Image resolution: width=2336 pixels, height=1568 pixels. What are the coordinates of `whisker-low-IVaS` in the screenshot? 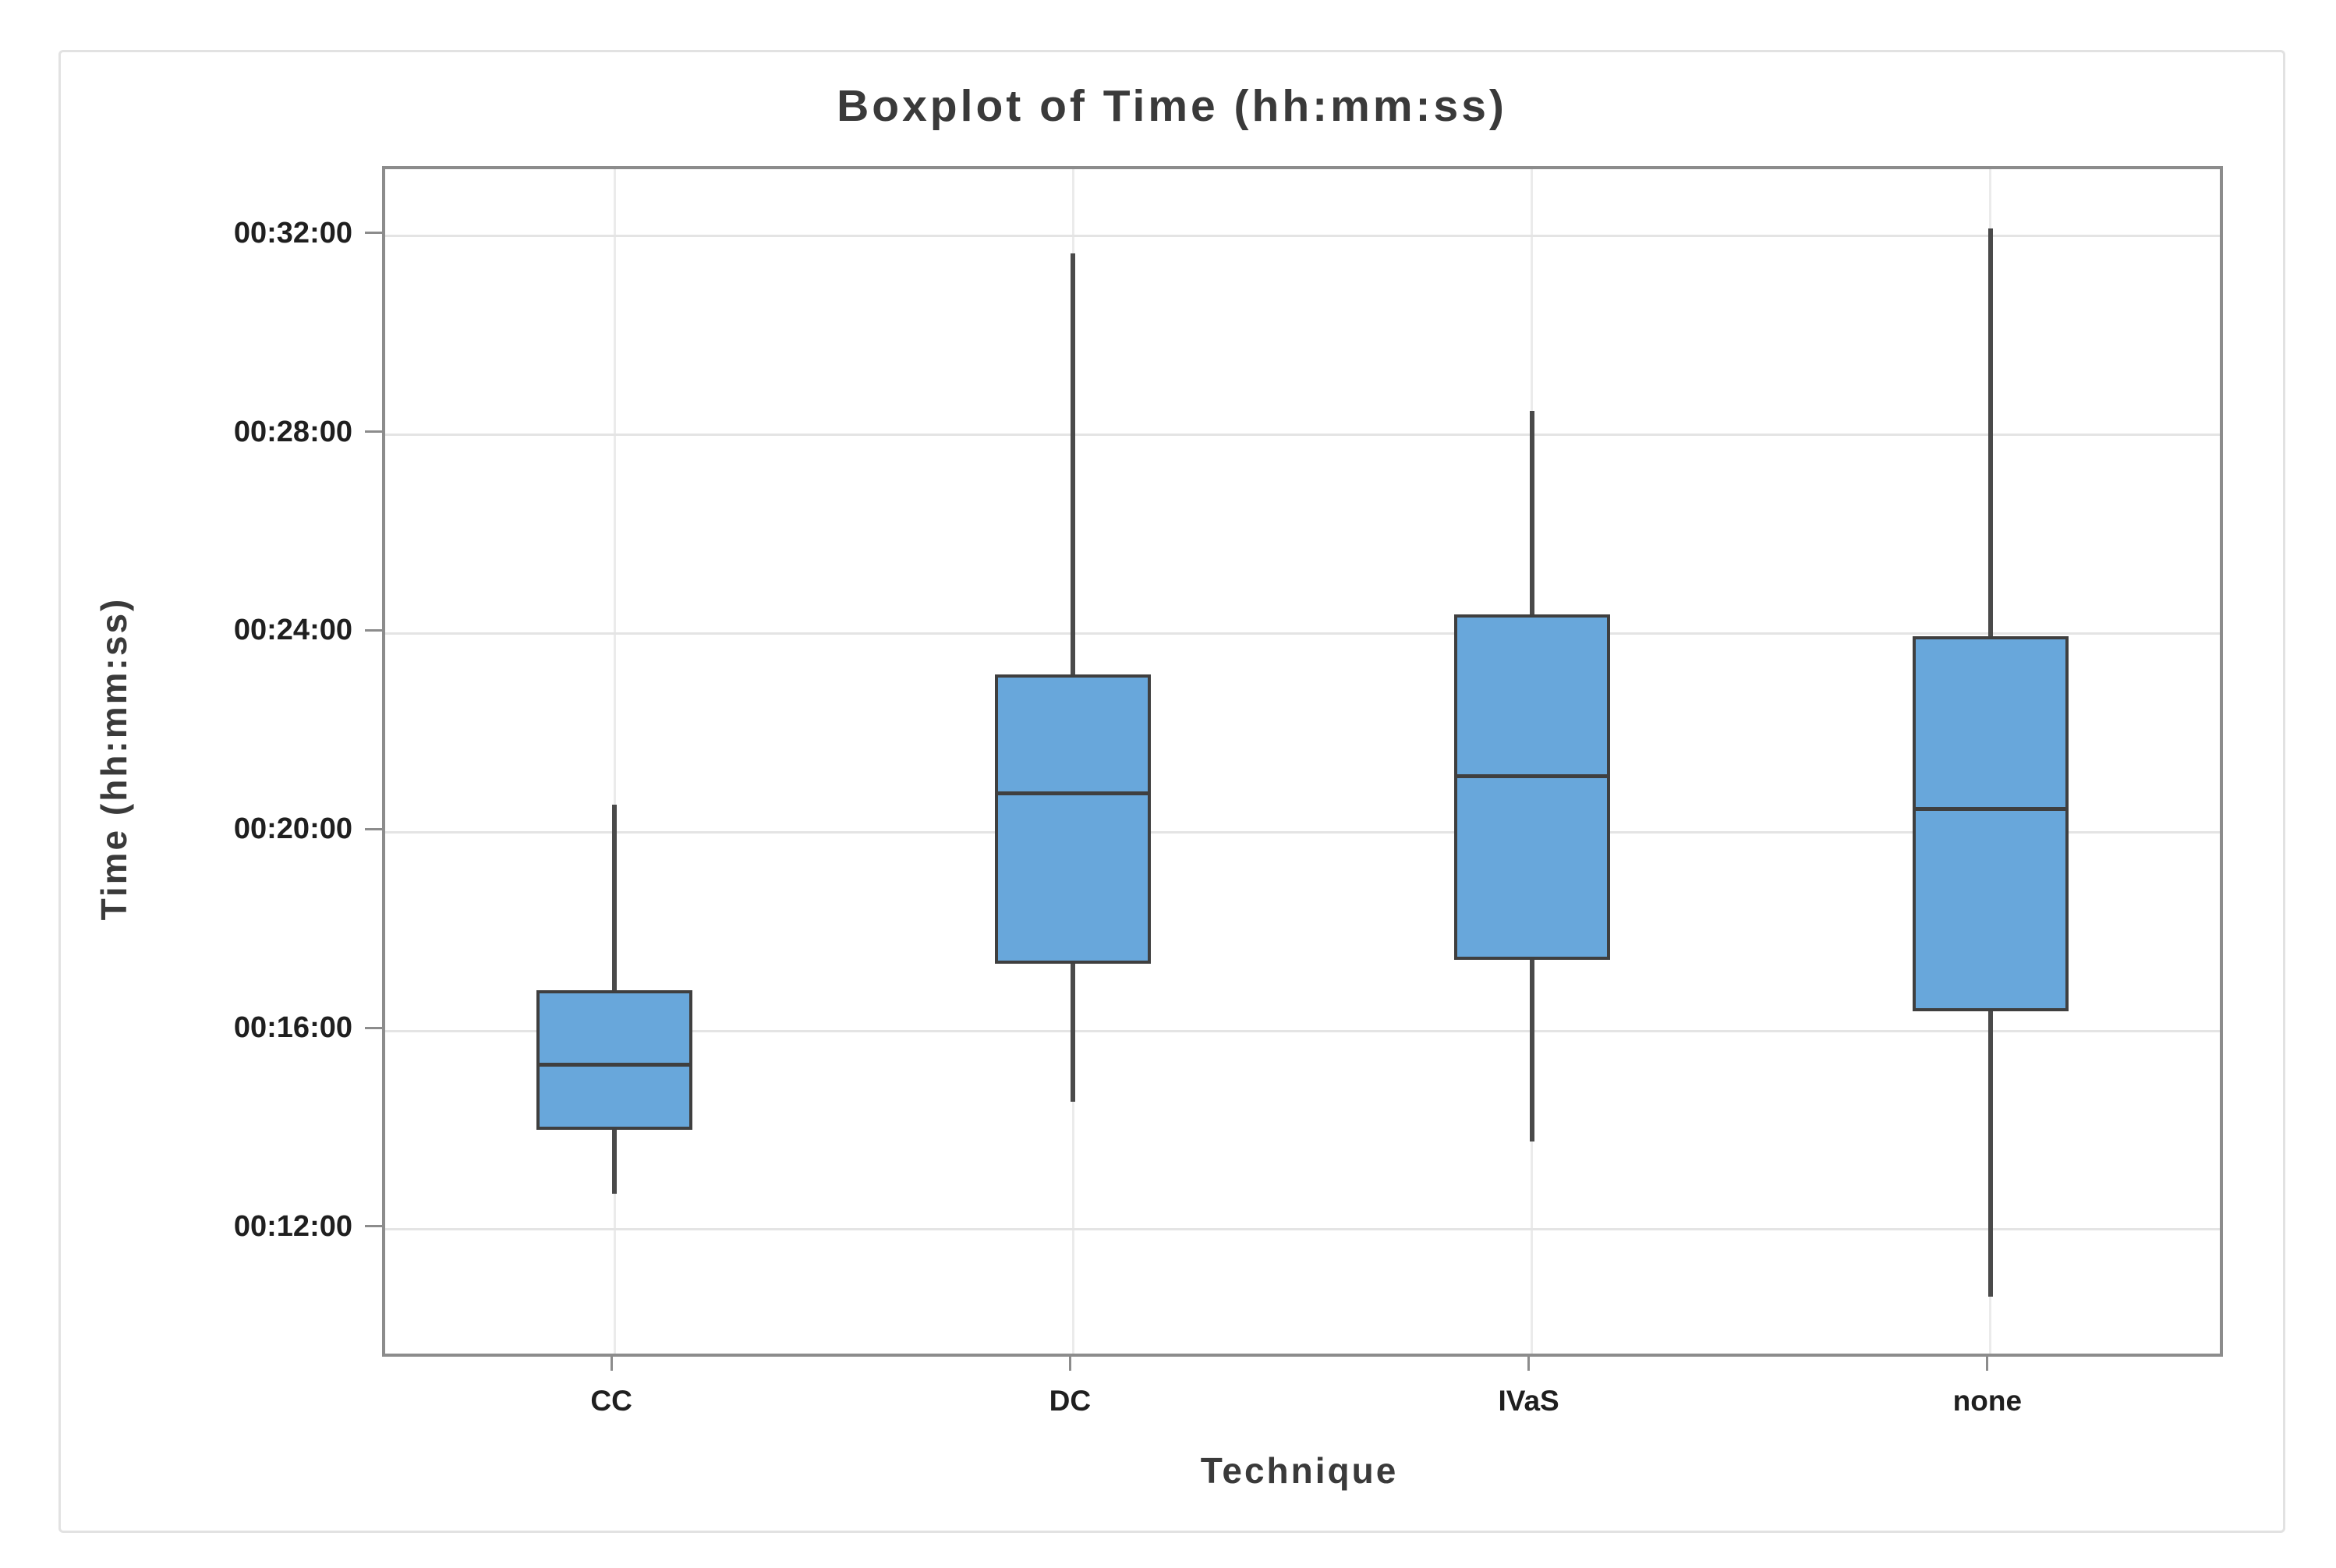 It's located at (1531, 1050).